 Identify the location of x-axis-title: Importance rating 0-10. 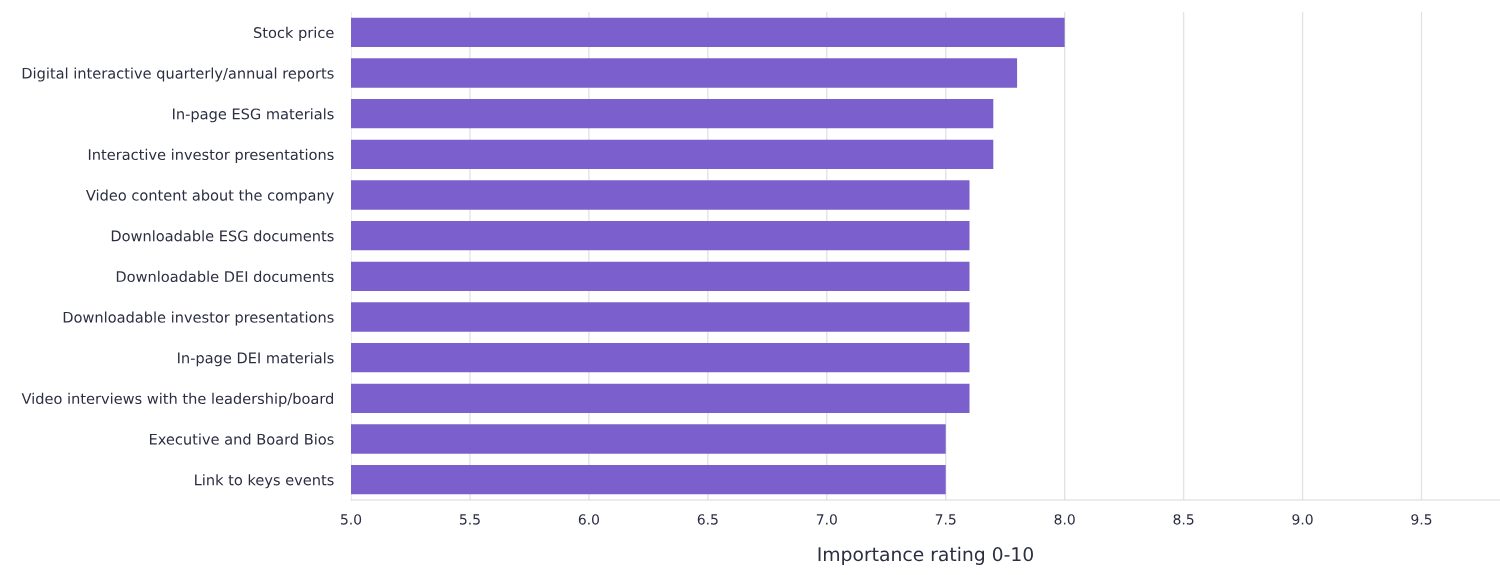
(925, 555).